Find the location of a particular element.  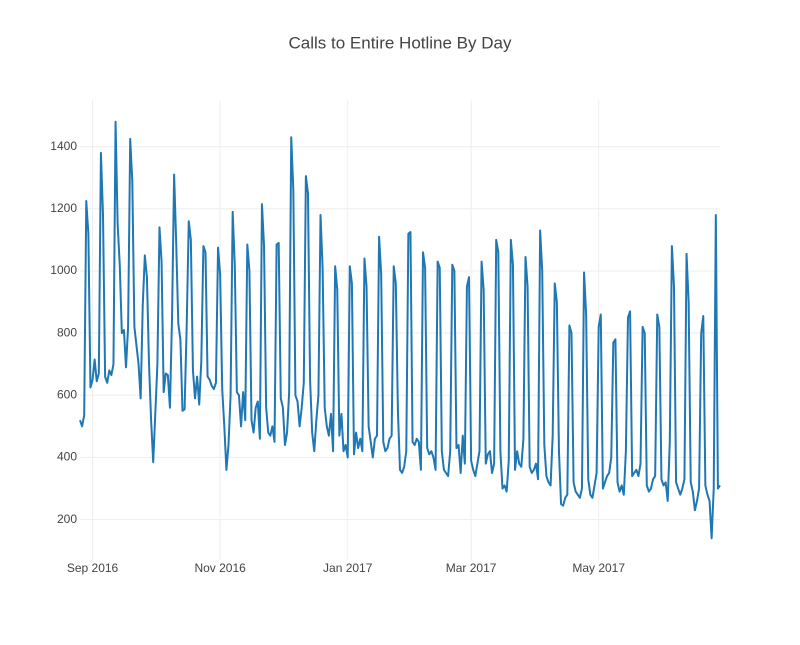

x-tick-label: May 2017 is located at coordinates (598, 568).